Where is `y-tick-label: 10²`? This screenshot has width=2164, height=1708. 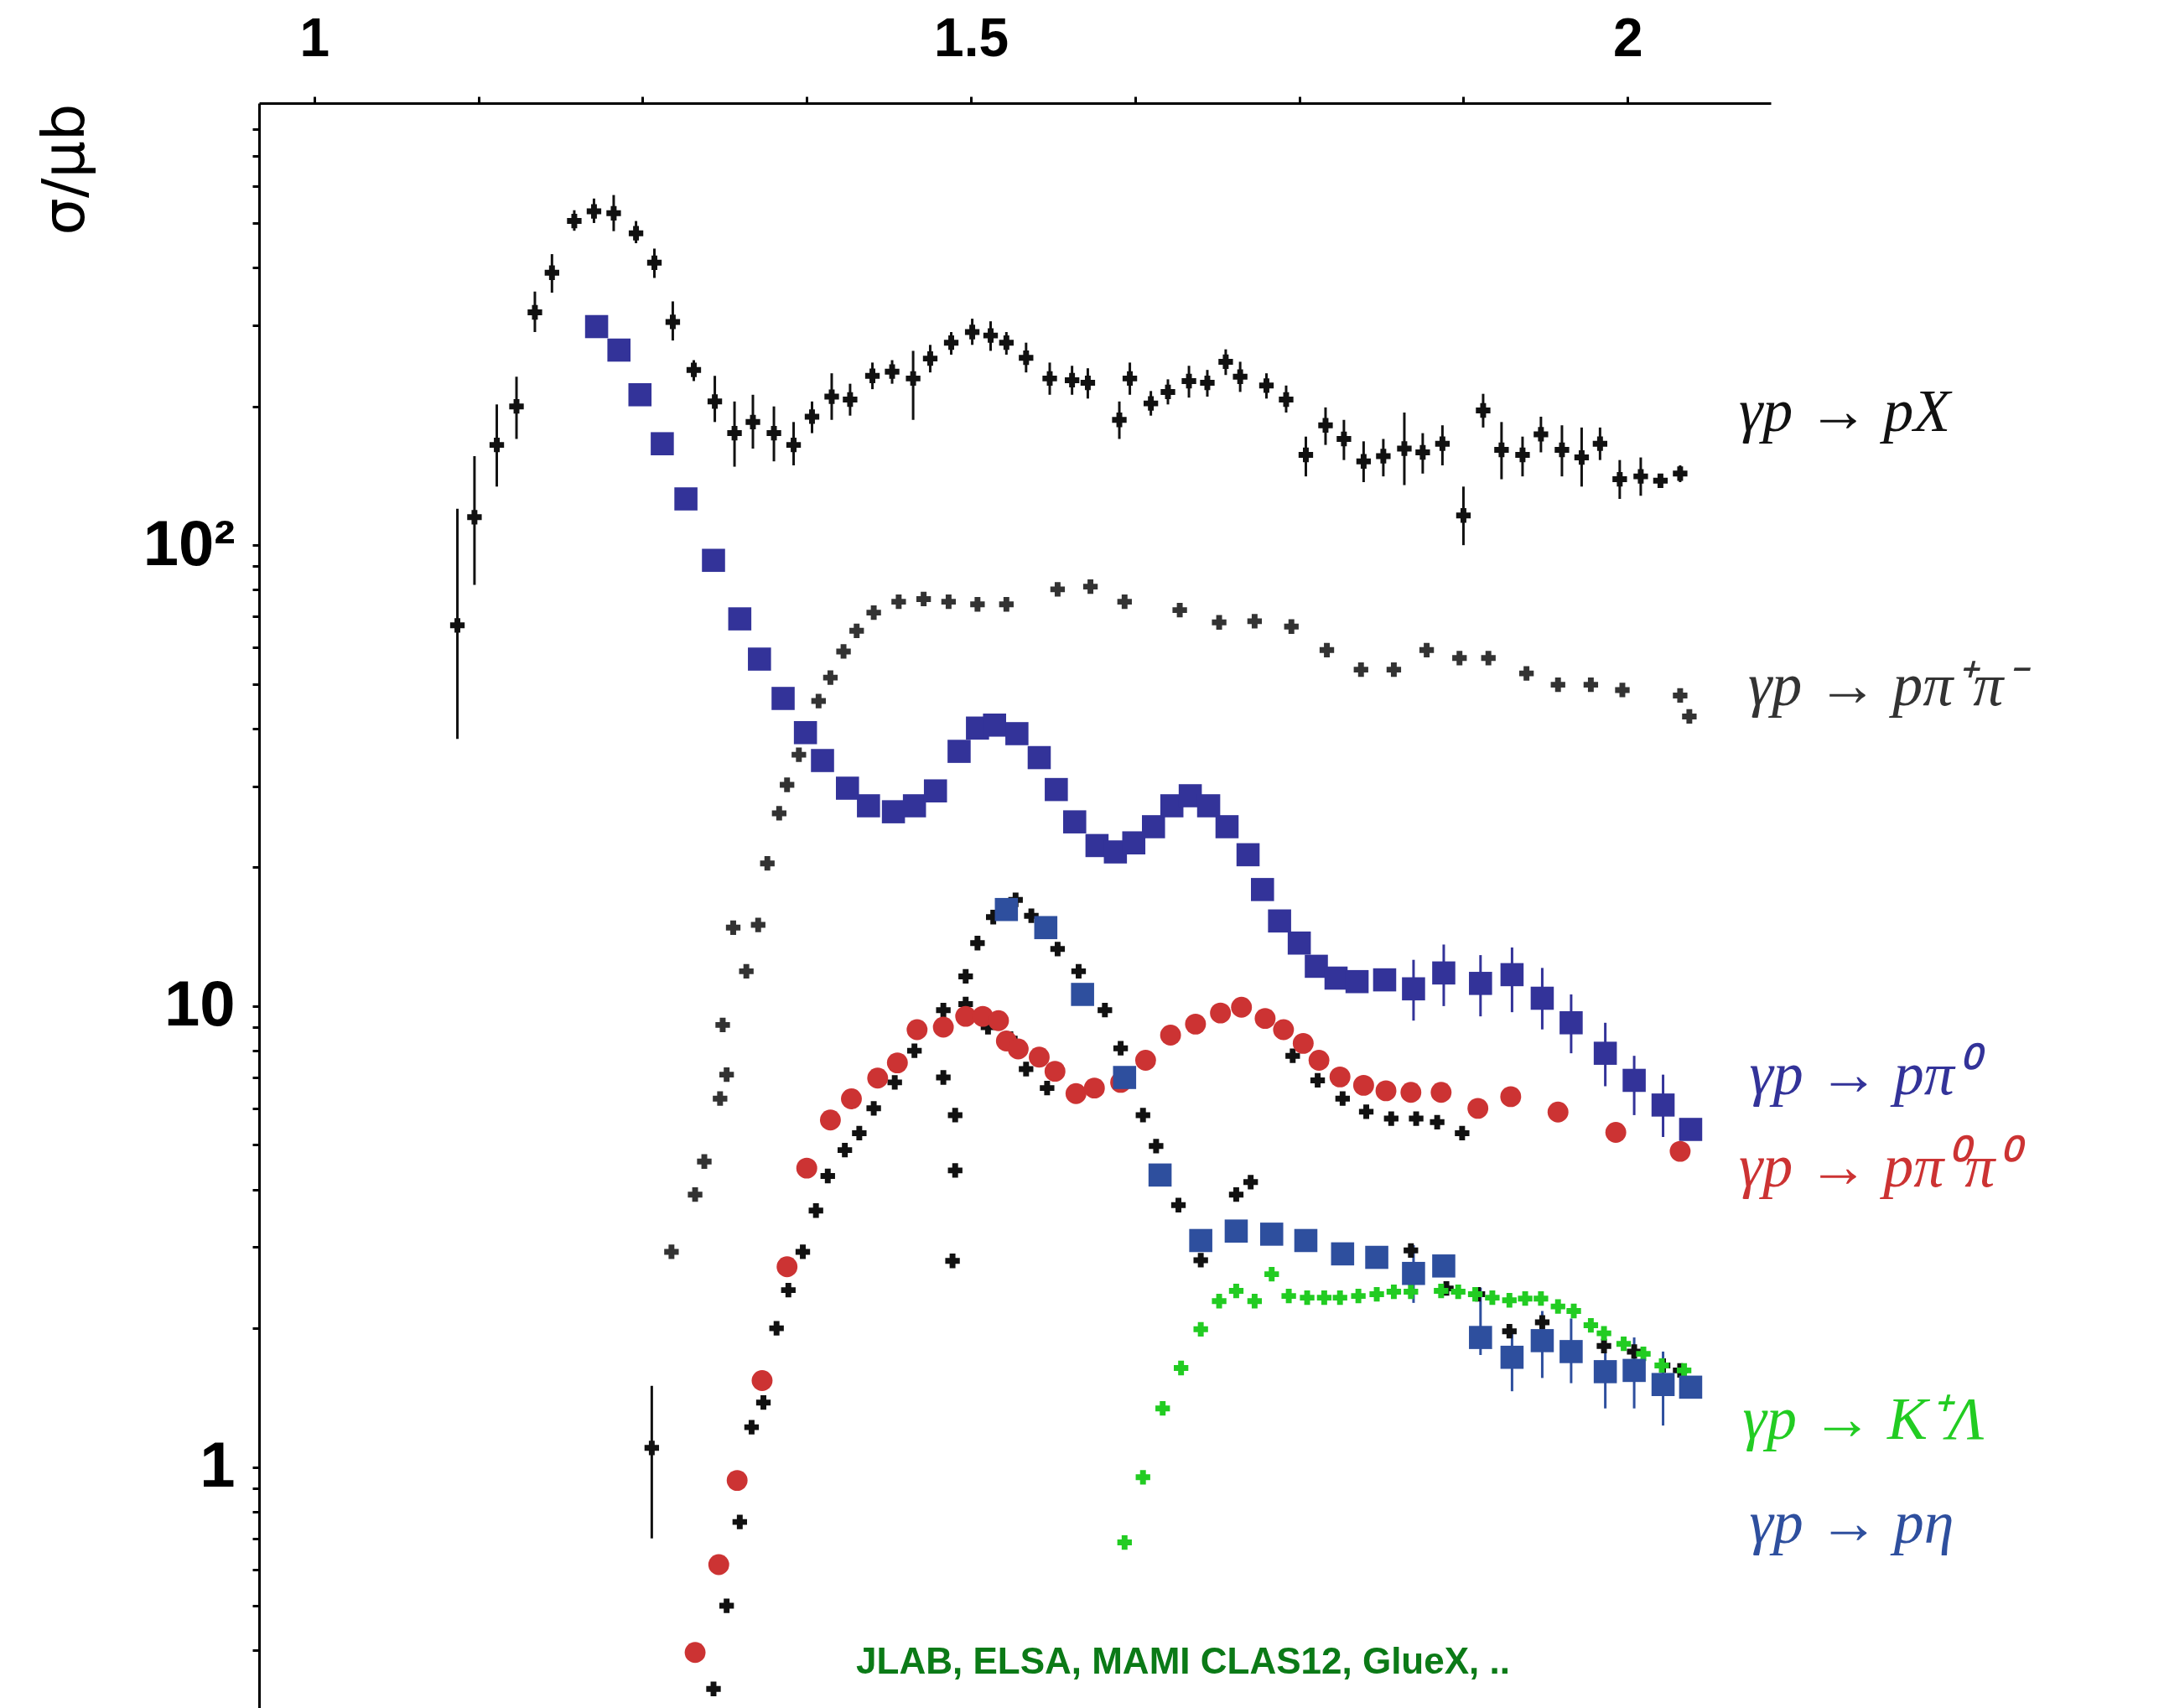
y-tick-label: 10² is located at coordinates (189, 542).